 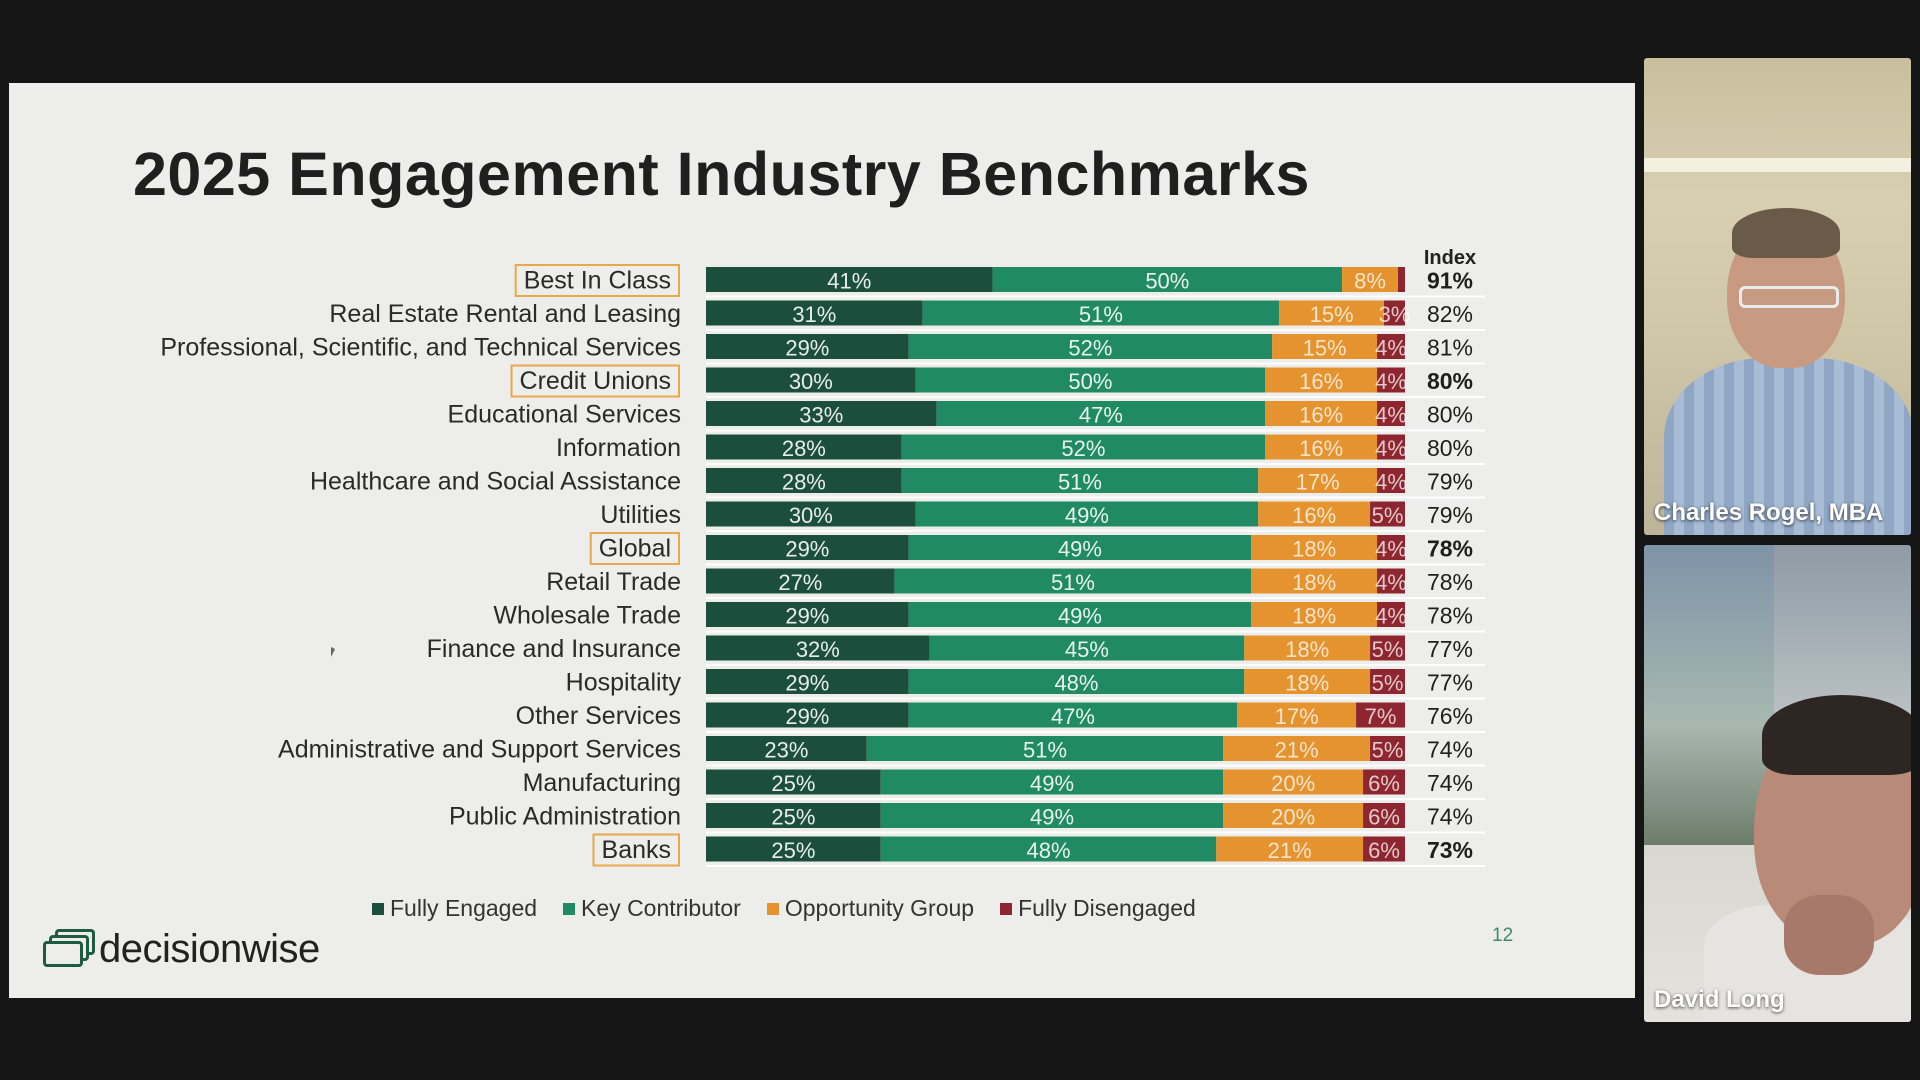 I want to click on index-value: 81%, so click(x=1450, y=348).